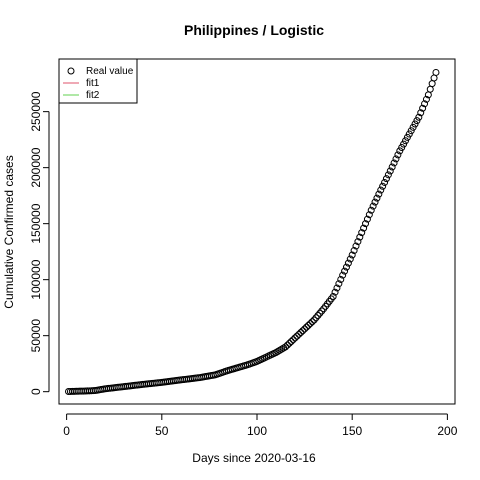 The width and height of the screenshot is (480, 480). What do you see at coordinates (36, 223) in the screenshot?
I see `y-tick-label: 150000` at bounding box center [36, 223].